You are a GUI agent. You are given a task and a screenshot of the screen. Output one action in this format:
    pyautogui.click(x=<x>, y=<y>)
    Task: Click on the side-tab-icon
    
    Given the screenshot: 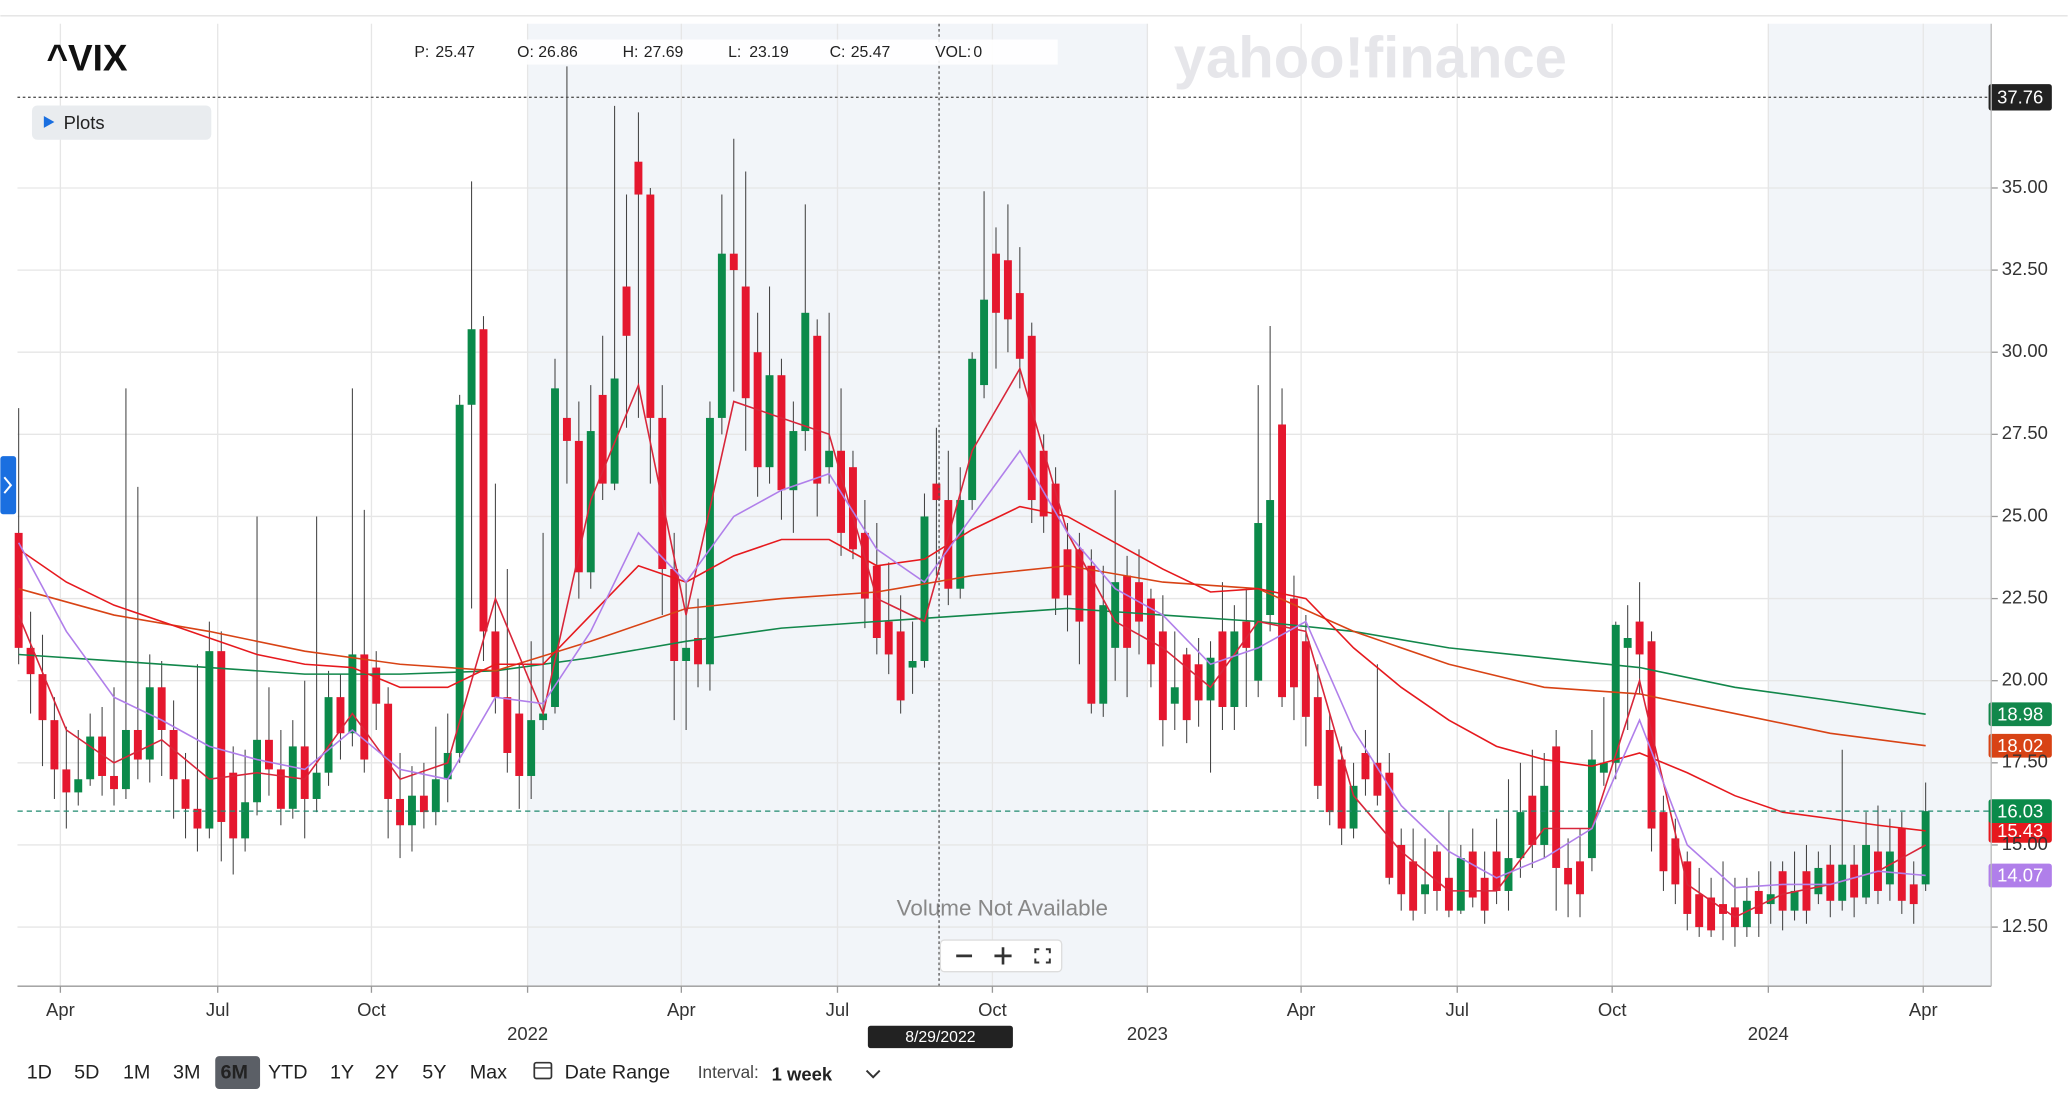 What is the action you would take?
    pyautogui.click(x=8, y=485)
    